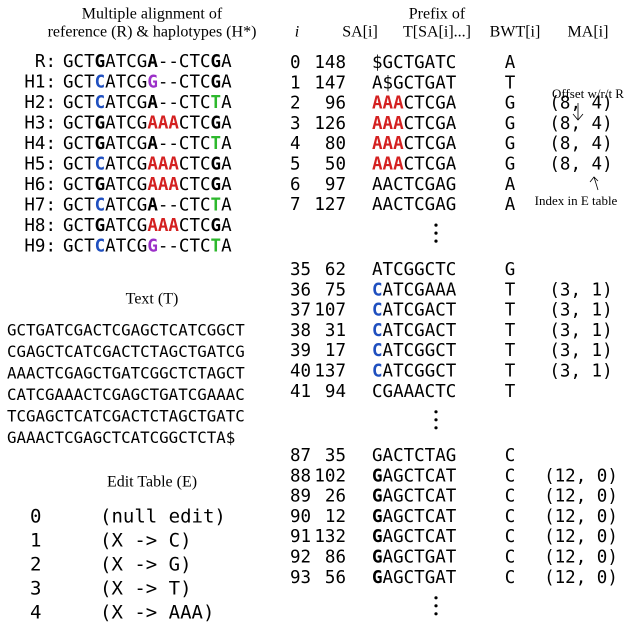 This screenshot has height=630, width=640. What do you see at coordinates (414, 83) in the screenshot?
I see `sequence-segment: A$GCTGAT` at bounding box center [414, 83].